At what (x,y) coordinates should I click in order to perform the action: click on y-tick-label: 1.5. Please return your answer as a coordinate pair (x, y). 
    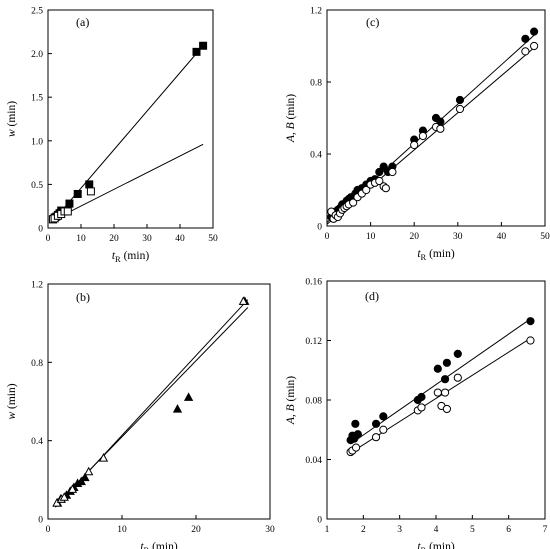
    Looking at the image, I should click on (37, 99).